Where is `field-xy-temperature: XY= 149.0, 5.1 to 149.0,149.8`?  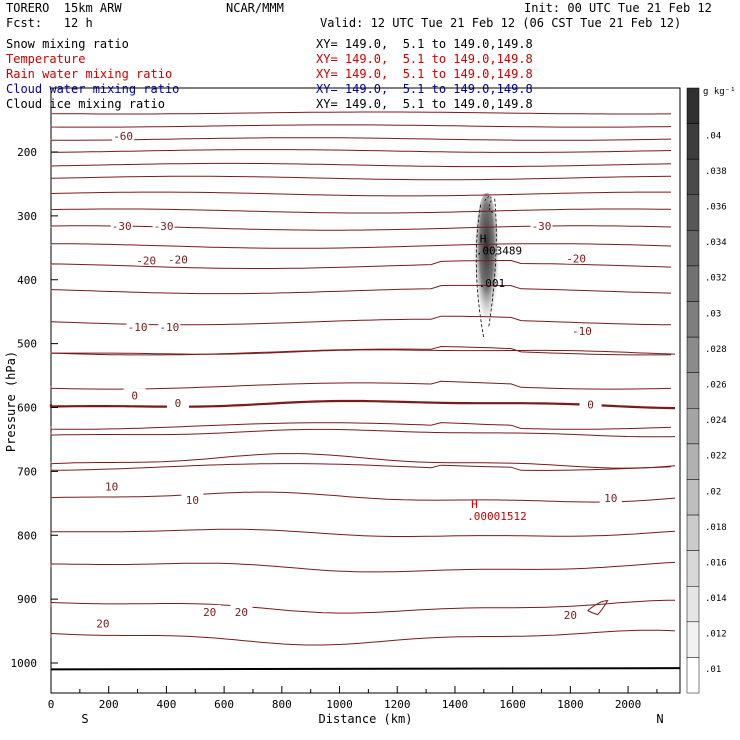 field-xy-temperature: XY= 149.0, 5.1 to 149.0,149.8 is located at coordinates (424, 59).